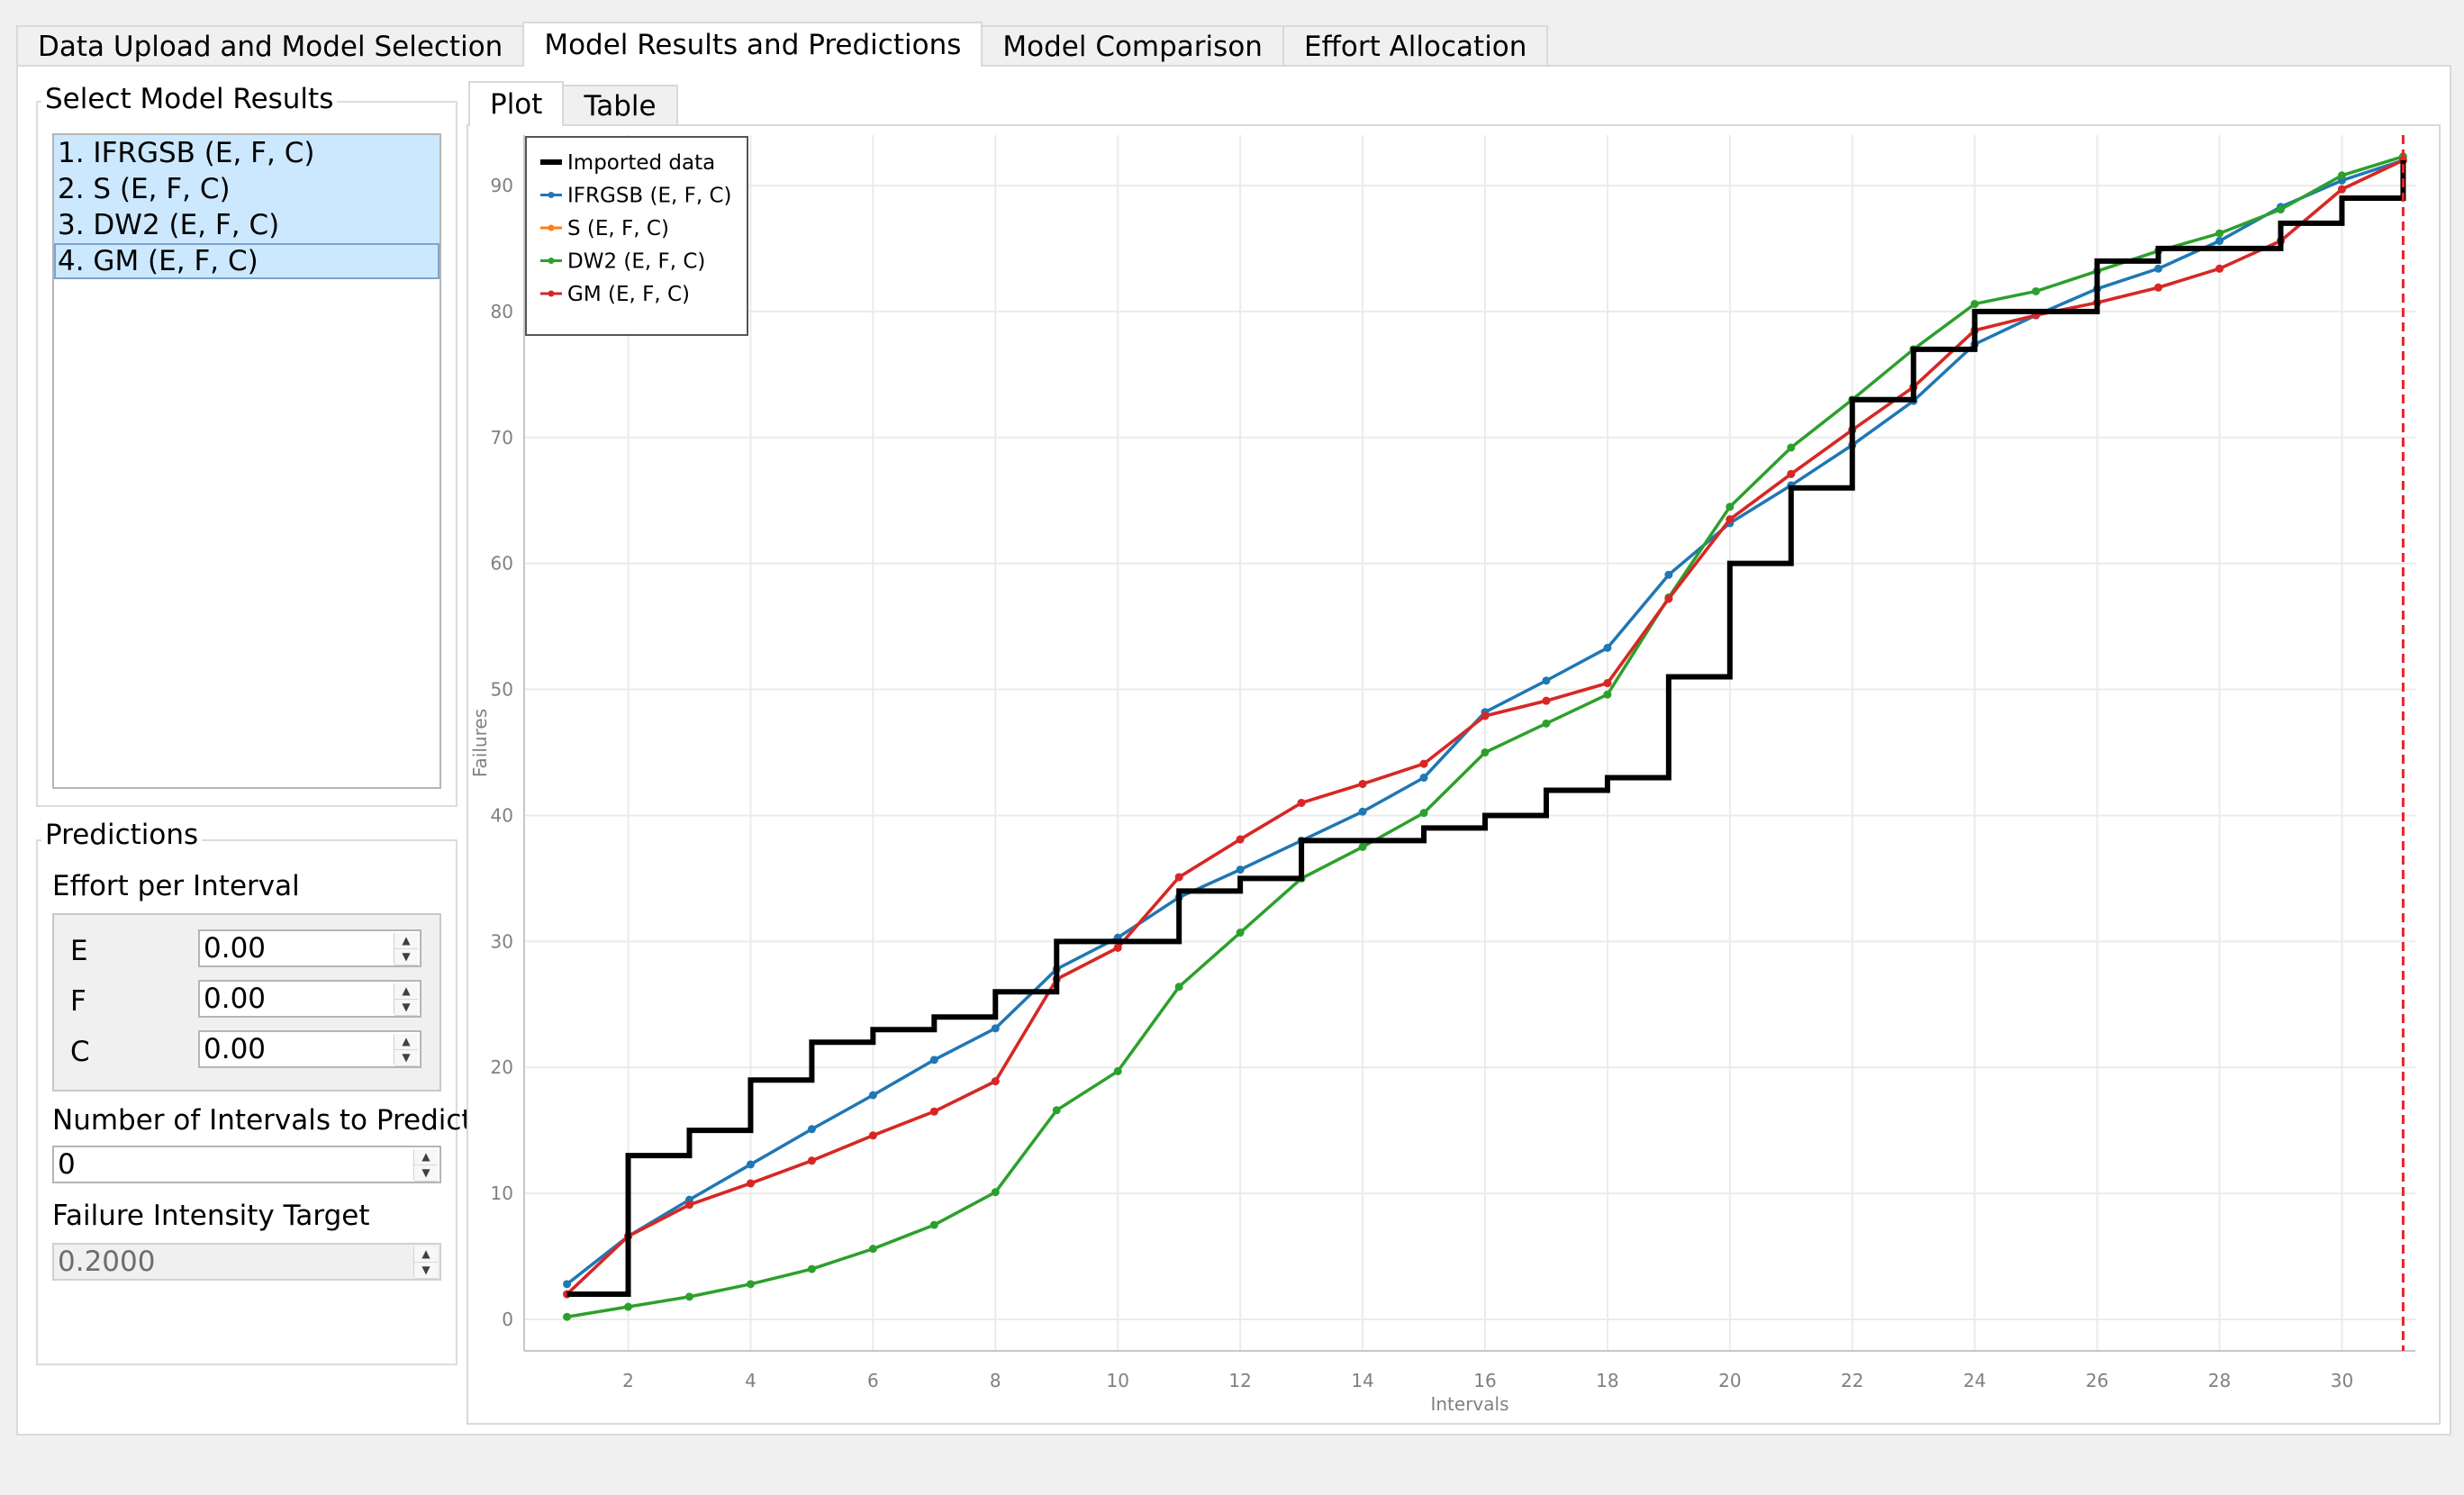 Image resolution: width=2464 pixels, height=1495 pixels. What do you see at coordinates (189, 99) in the screenshot?
I see `model-results-title: Select Model Results` at bounding box center [189, 99].